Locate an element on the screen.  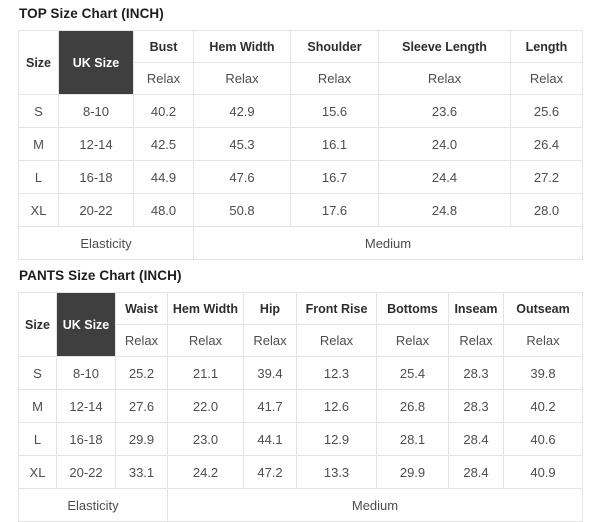
column-header-sleeve-length: Sleeve Length is located at coordinates (444, 46).